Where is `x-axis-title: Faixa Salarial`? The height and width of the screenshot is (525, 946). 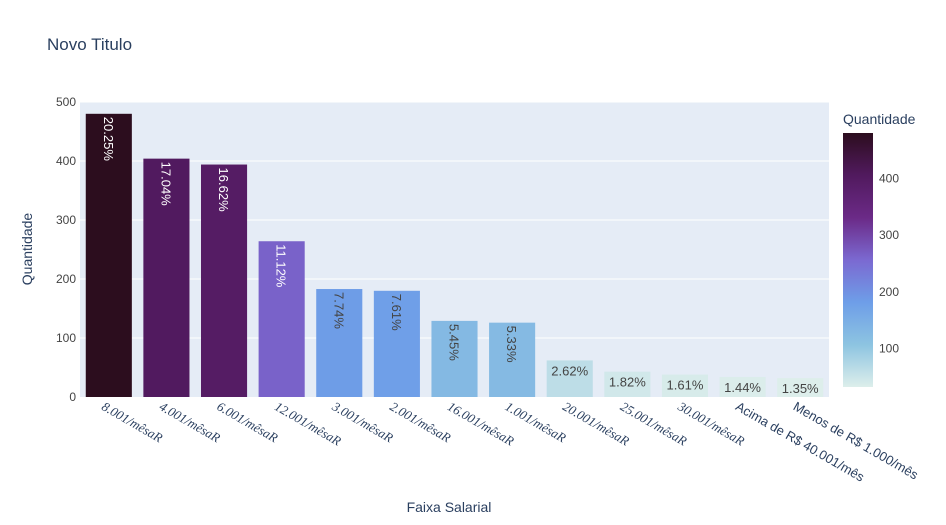 x-axis-title: Faixa Salarial is located at coordinates (449, 507).